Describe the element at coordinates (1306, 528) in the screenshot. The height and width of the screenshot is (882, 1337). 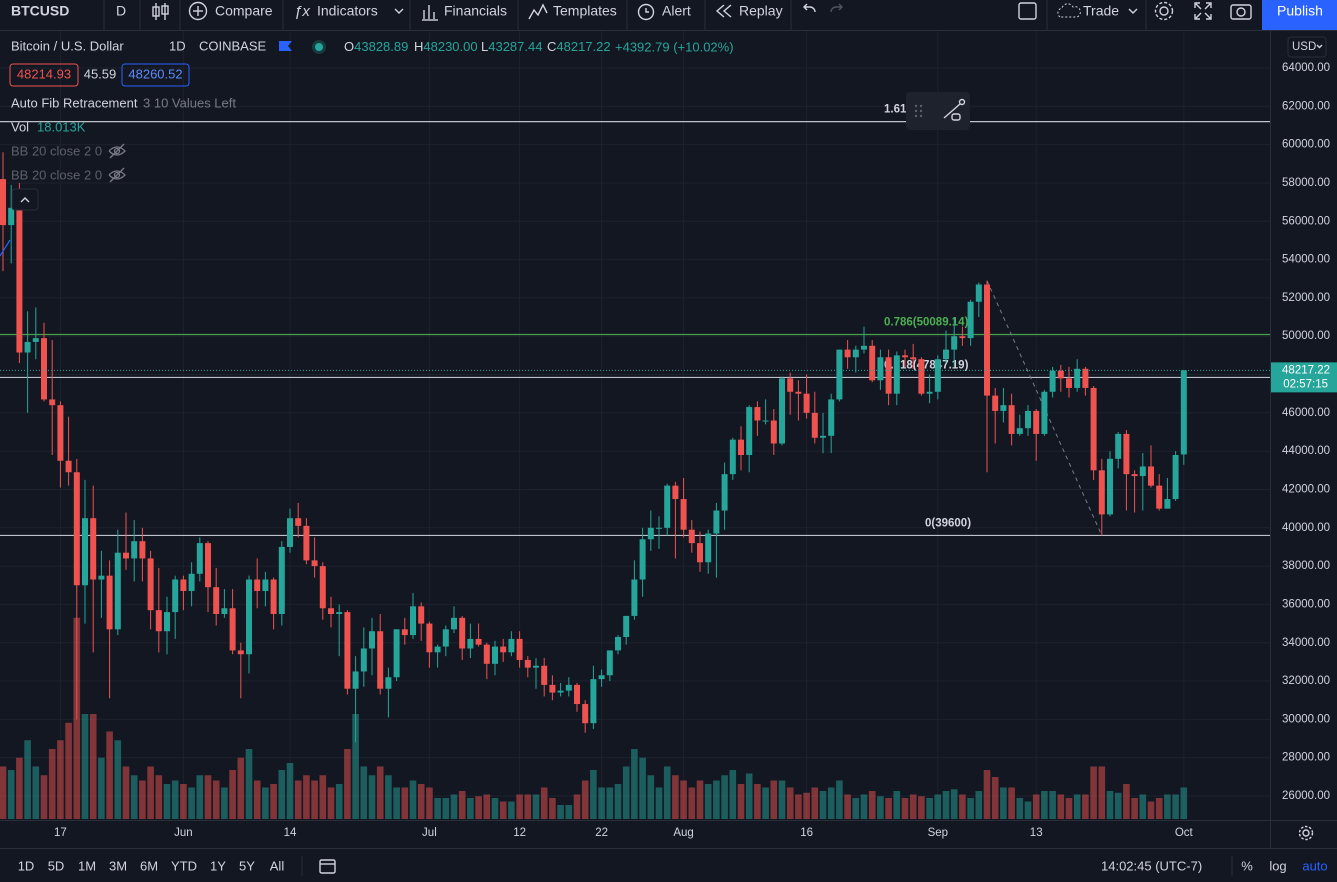
I see `y-tick-label: 40000.00` at that location.